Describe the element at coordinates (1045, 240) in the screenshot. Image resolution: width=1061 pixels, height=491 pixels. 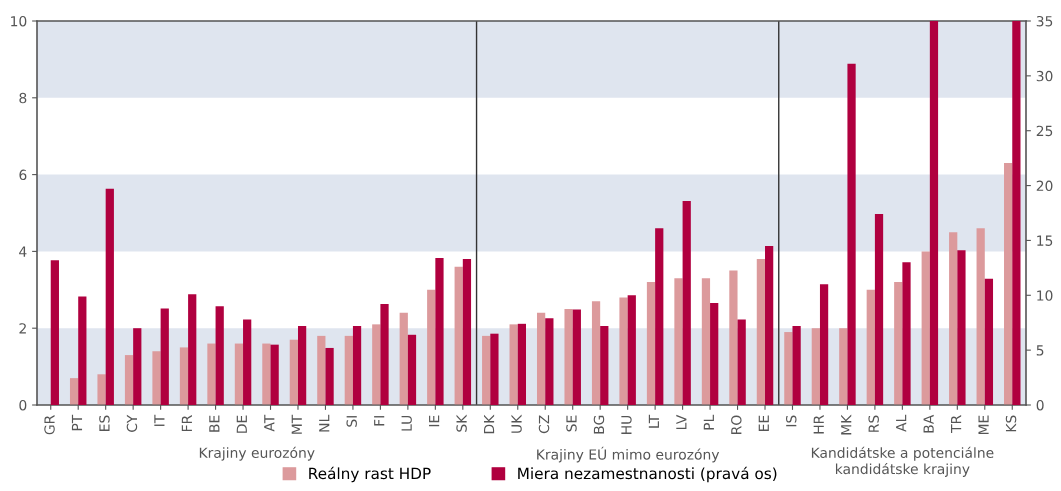
I see `y2-tick-label: 15` at that location.